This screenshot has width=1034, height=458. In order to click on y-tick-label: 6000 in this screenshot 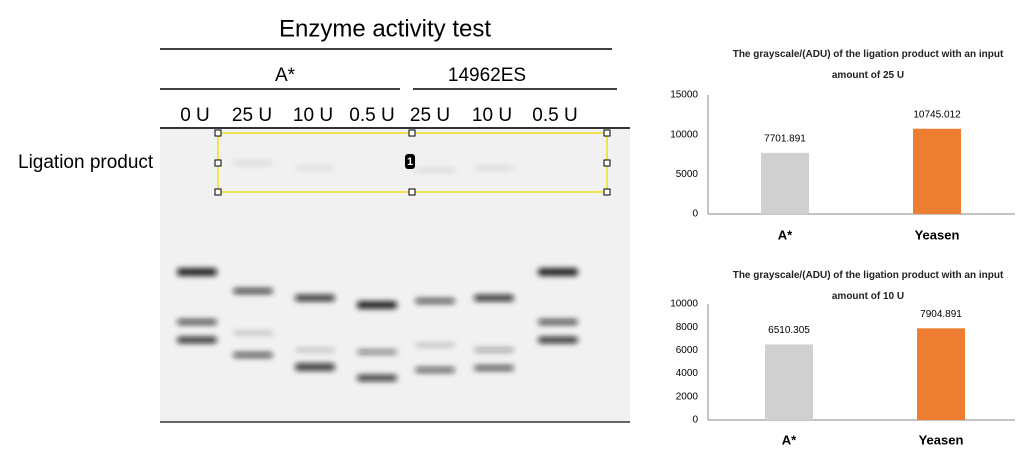, I will do `click(687, 350)`.